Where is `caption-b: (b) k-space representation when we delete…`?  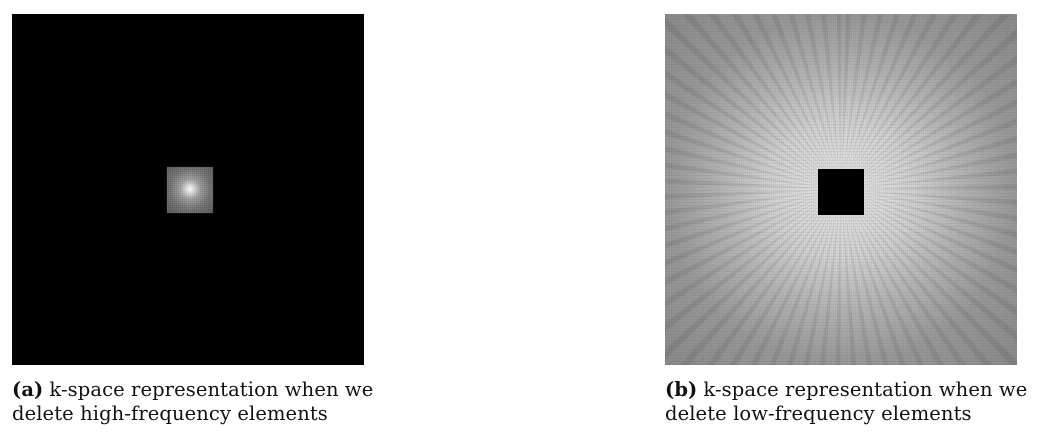 caption-b: (b) k-space representation when we delete… is located at coordinates (846, 402).